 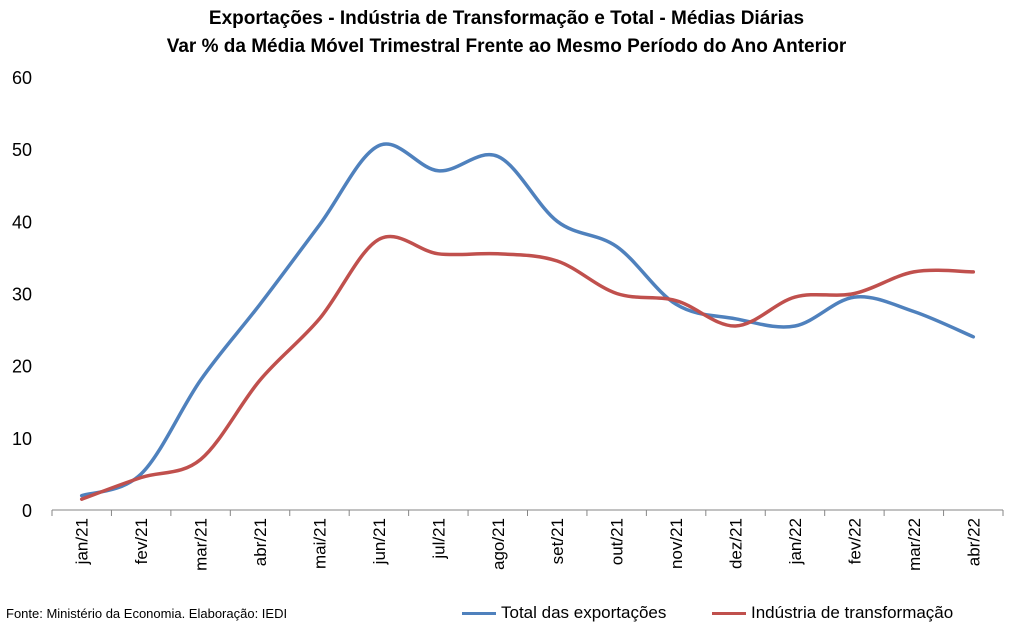 I want to click on legend-item-industria: Indústria de transformação, so click(x=832, y=613).